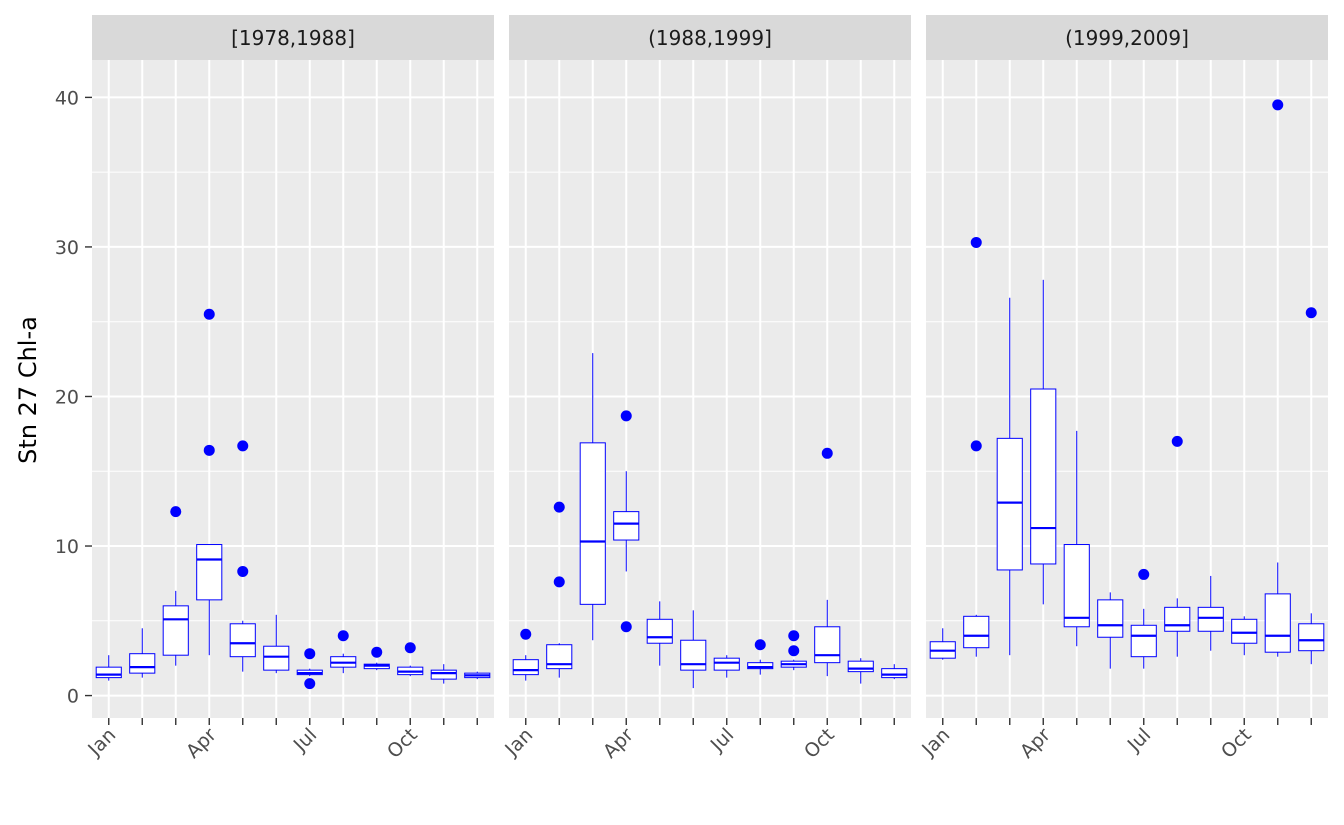 Image resolution: width=1344 pixels, height=825 pixels. I want to click on y-tick-label: 30, so click(67, 248).